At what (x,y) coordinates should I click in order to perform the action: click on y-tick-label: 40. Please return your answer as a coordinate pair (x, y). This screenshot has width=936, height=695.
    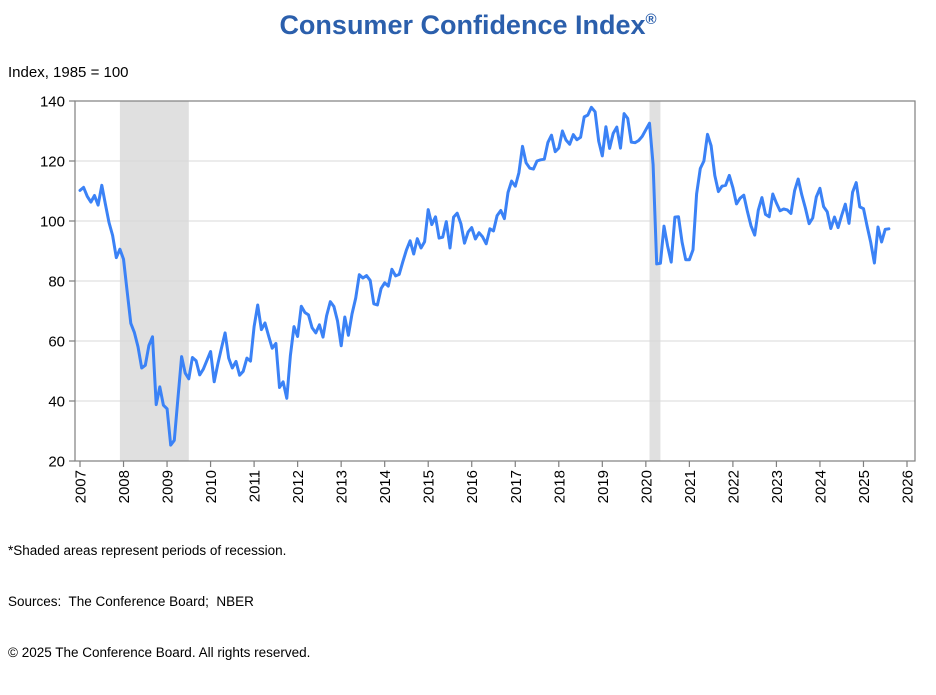
    Looking at the image, I should click on (56, 402).